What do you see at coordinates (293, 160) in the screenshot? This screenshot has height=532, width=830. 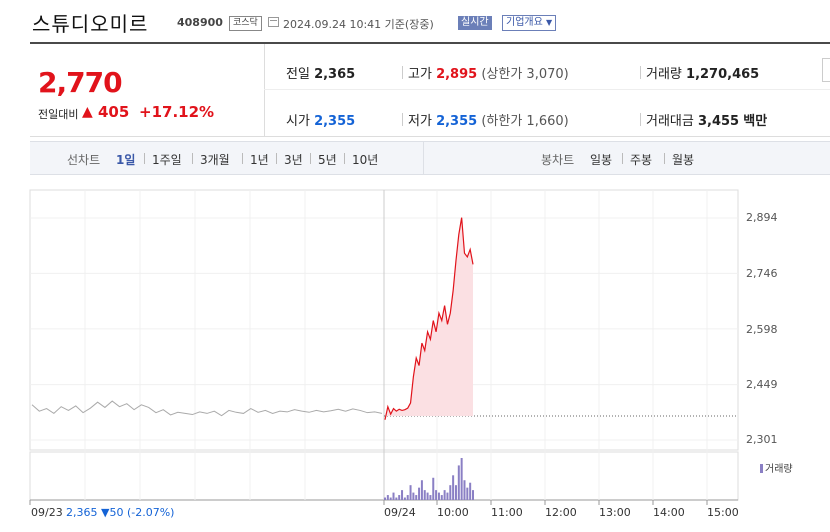 I see `period-3y-button: 3년` at bounding box center [293, 160].